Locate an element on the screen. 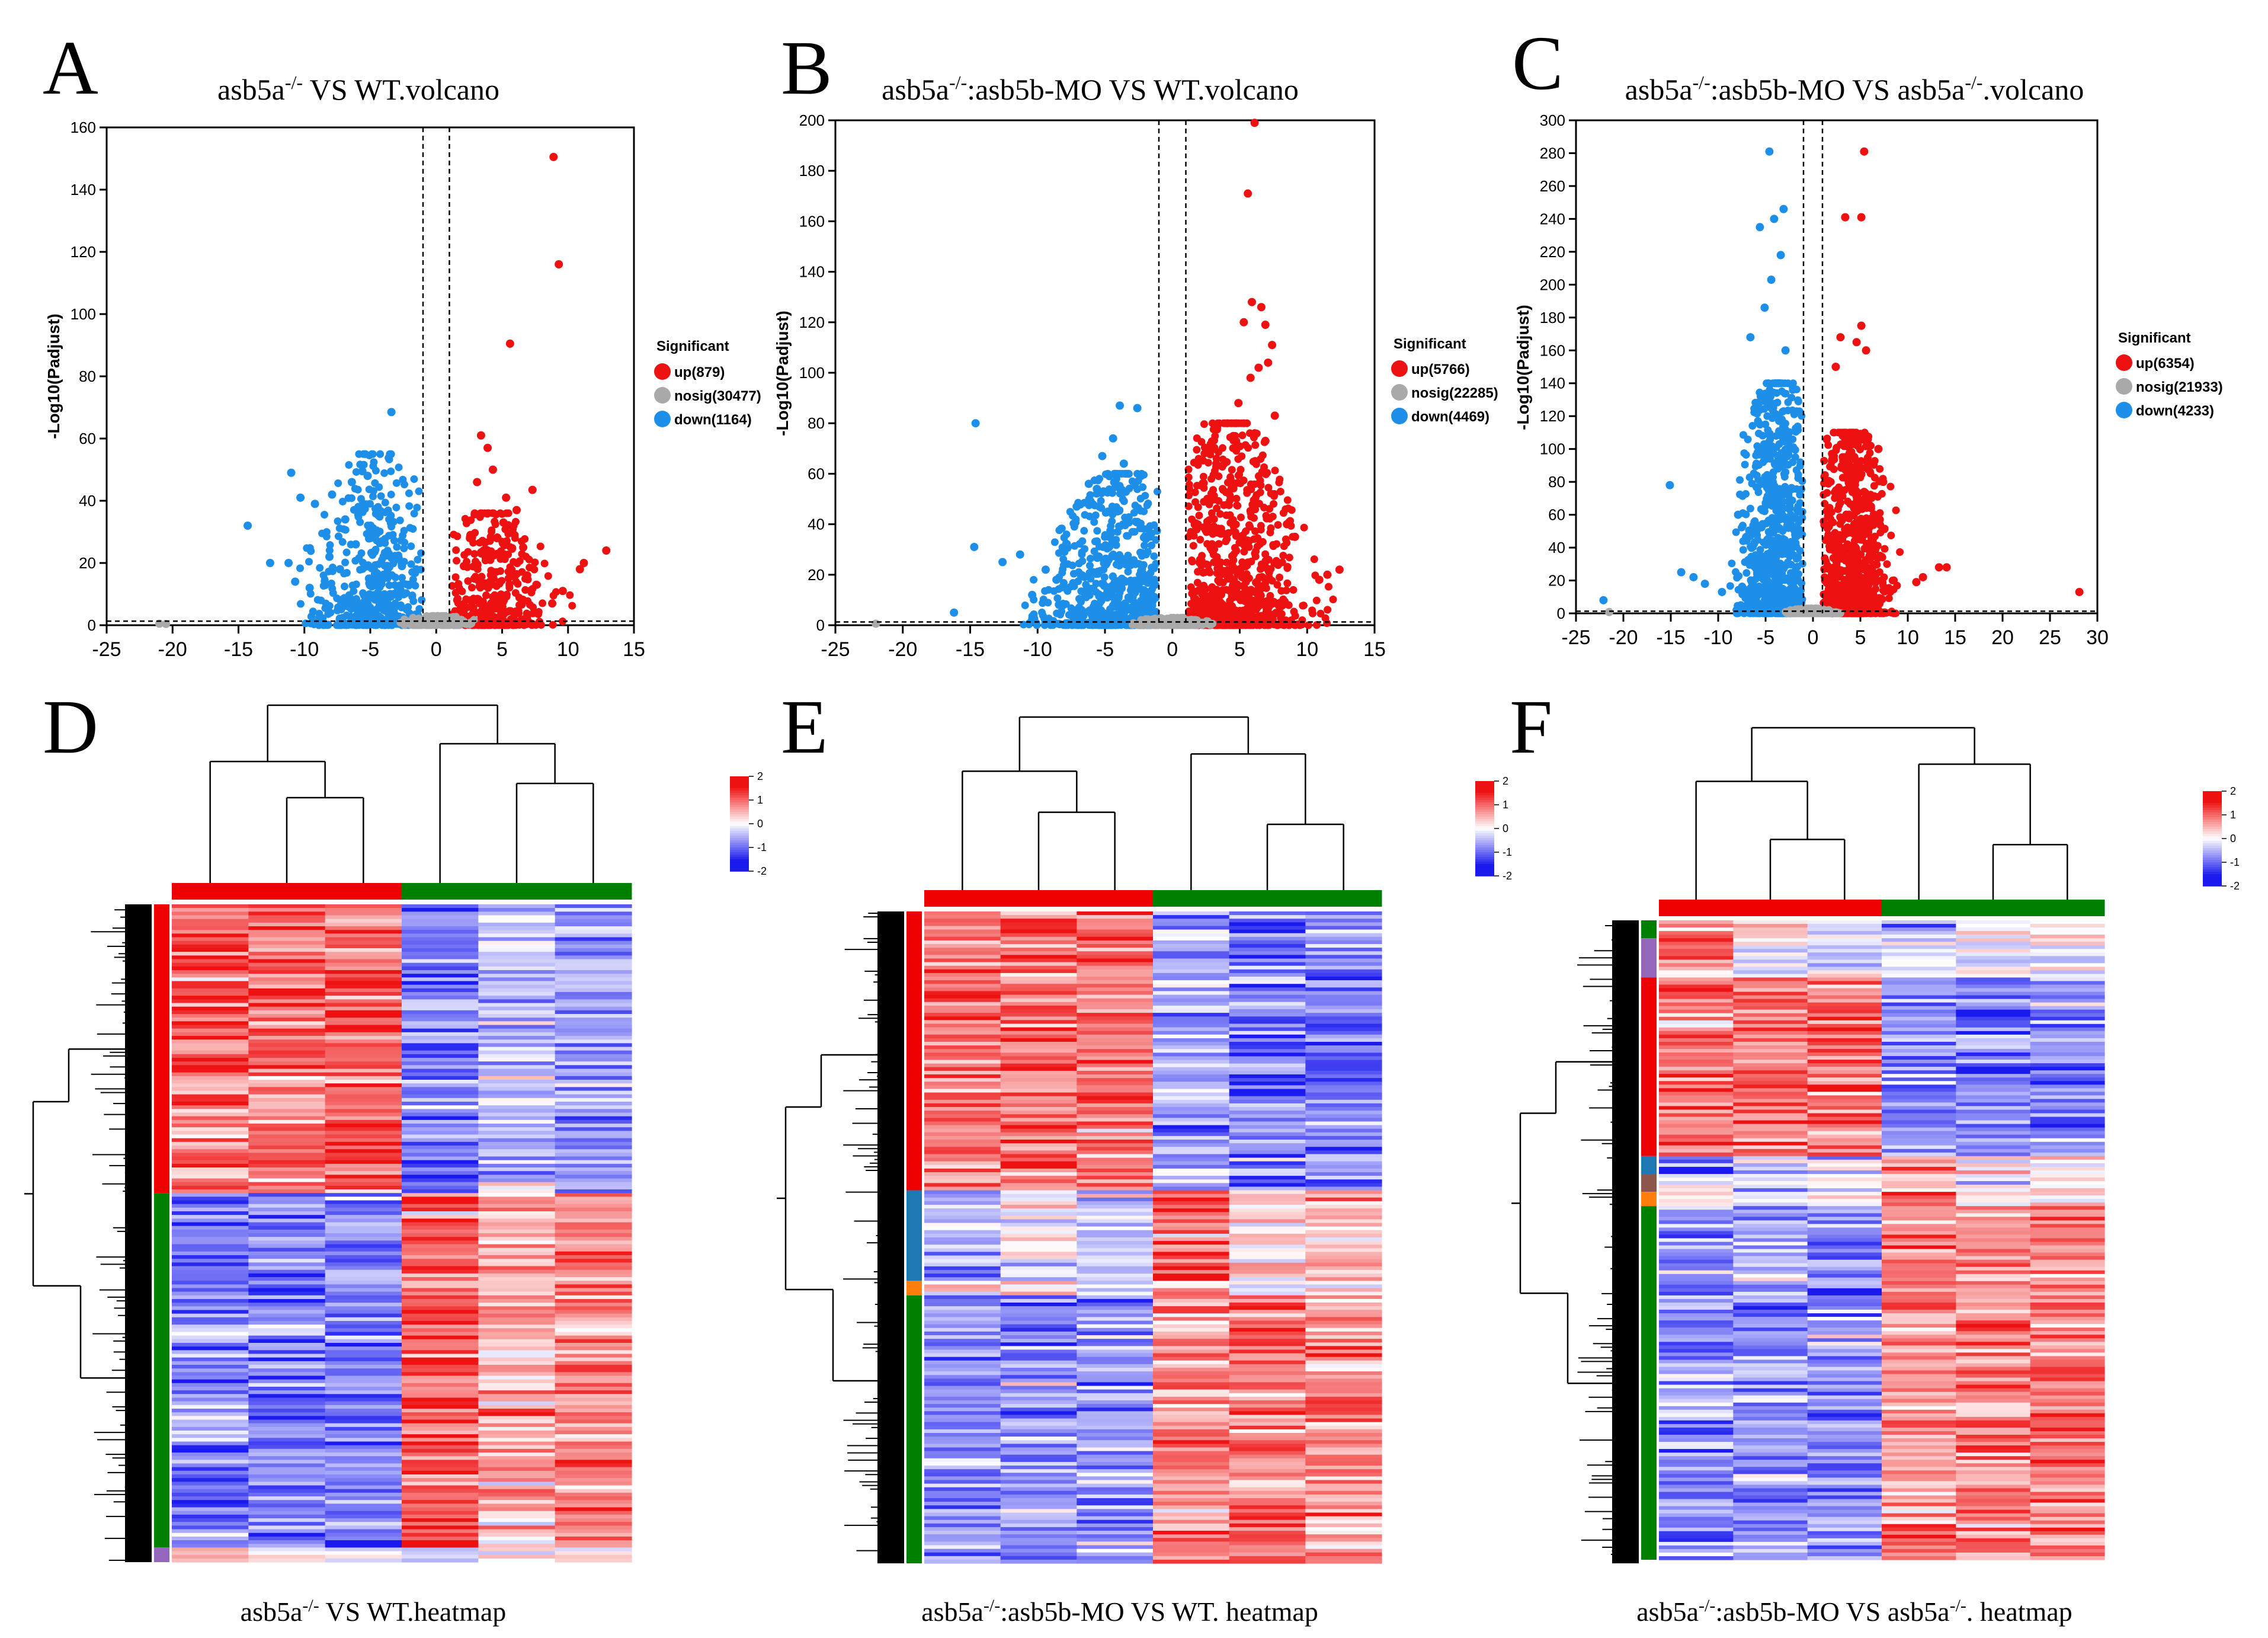 Image resolution: width=2268 pixels, height=1638 pixels. y-tick-label: 0 is located at coordinates (821, 625).